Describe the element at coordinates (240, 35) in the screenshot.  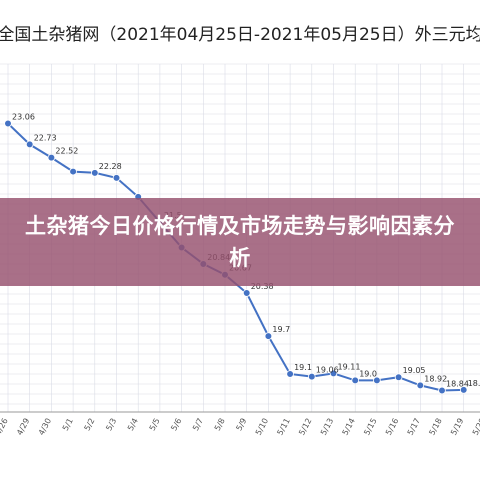
I see `chart-title: 全国土杂猪网（2021年04月25日-2021年05月25日）外三元均` at that location.